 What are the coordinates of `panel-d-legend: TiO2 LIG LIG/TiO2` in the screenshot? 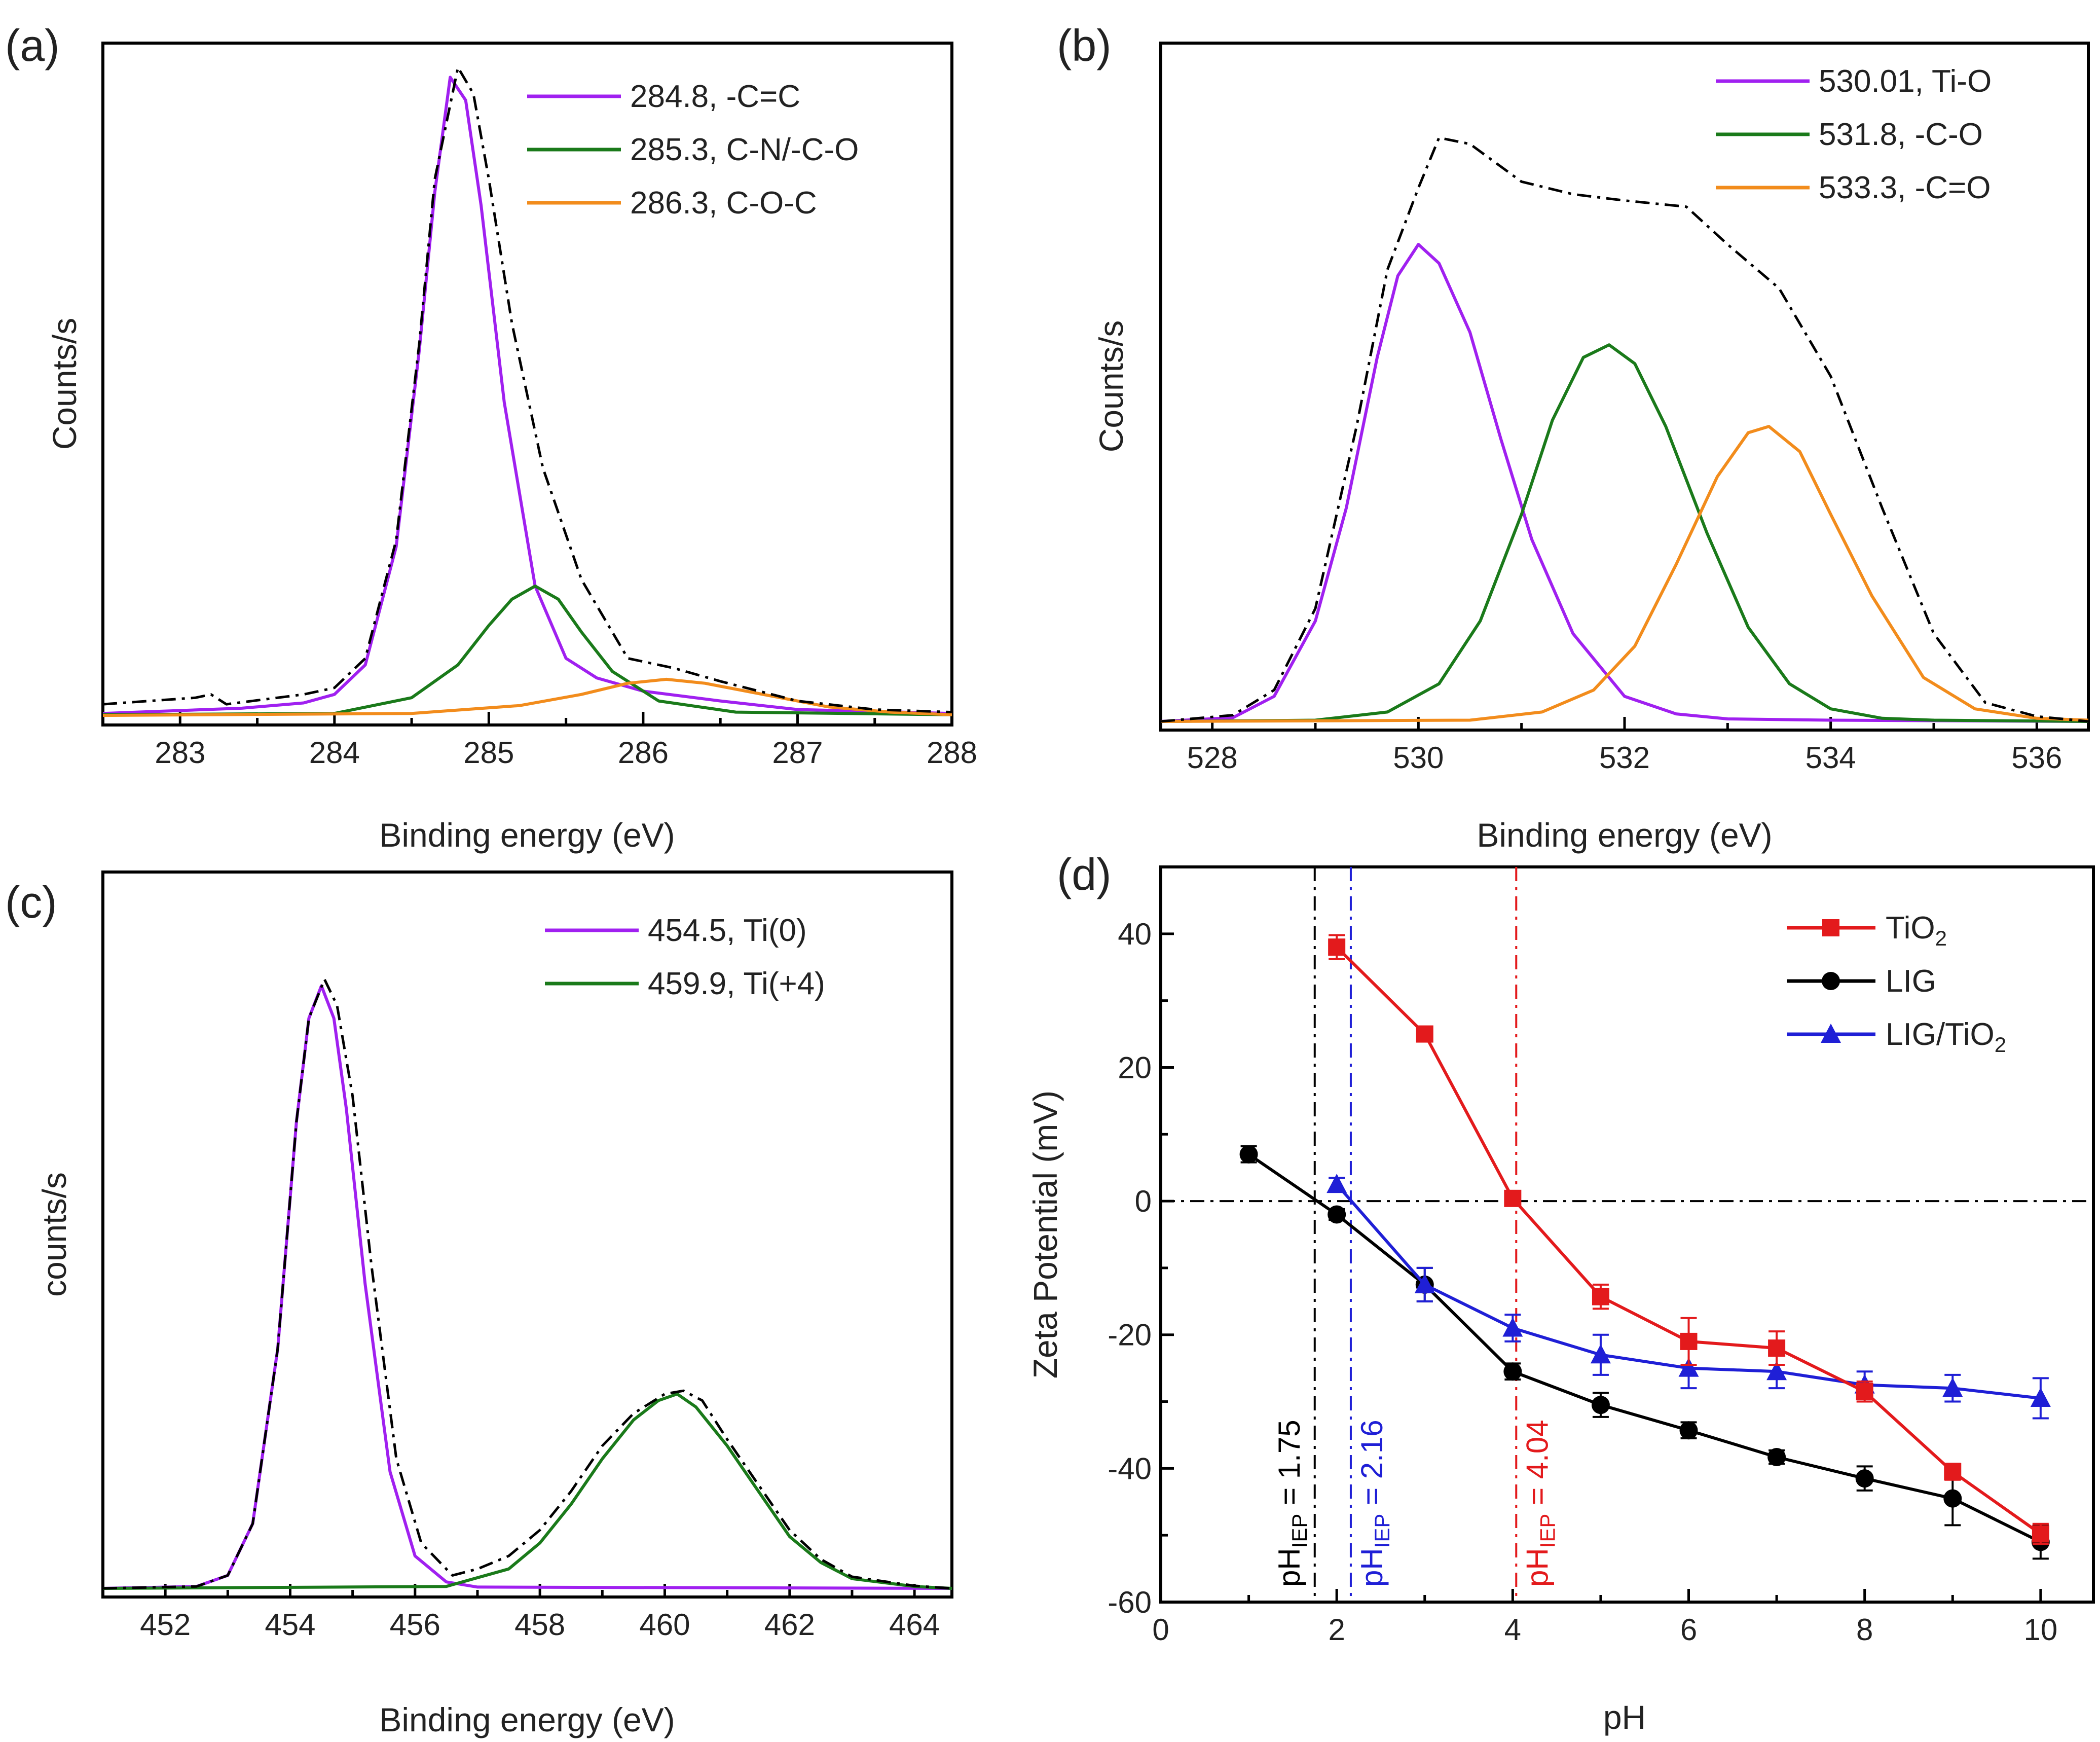 It's located at (1896, 984).